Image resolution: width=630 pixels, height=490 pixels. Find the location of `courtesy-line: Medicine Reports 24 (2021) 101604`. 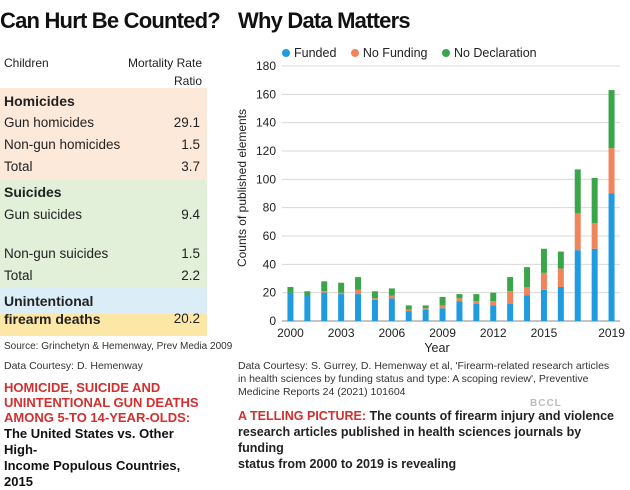

courtesy-line: Medicine Reports 24 (2021) 101604 is located at coordinates (322, 392).